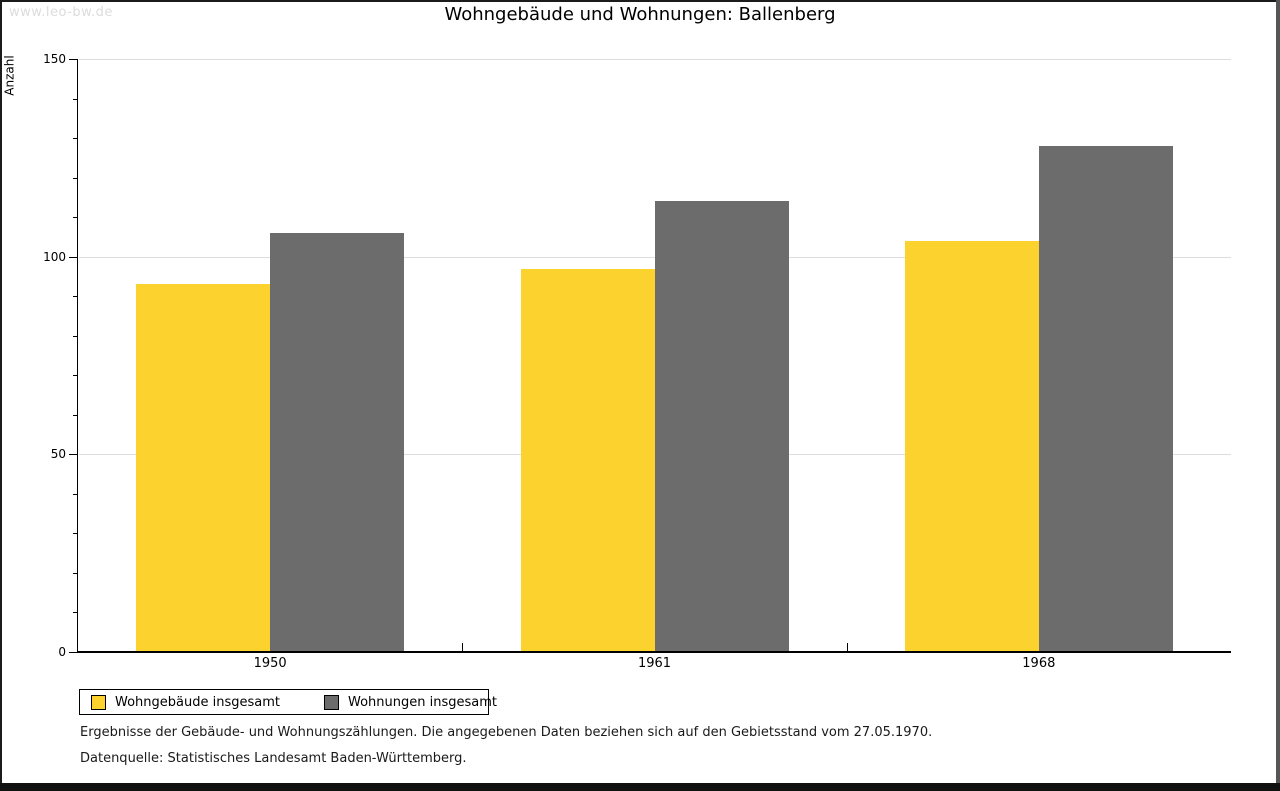  Describe the element at coordinates (721, 426) in the screenshot. I see `bar-1961-wohnungen` at that location.